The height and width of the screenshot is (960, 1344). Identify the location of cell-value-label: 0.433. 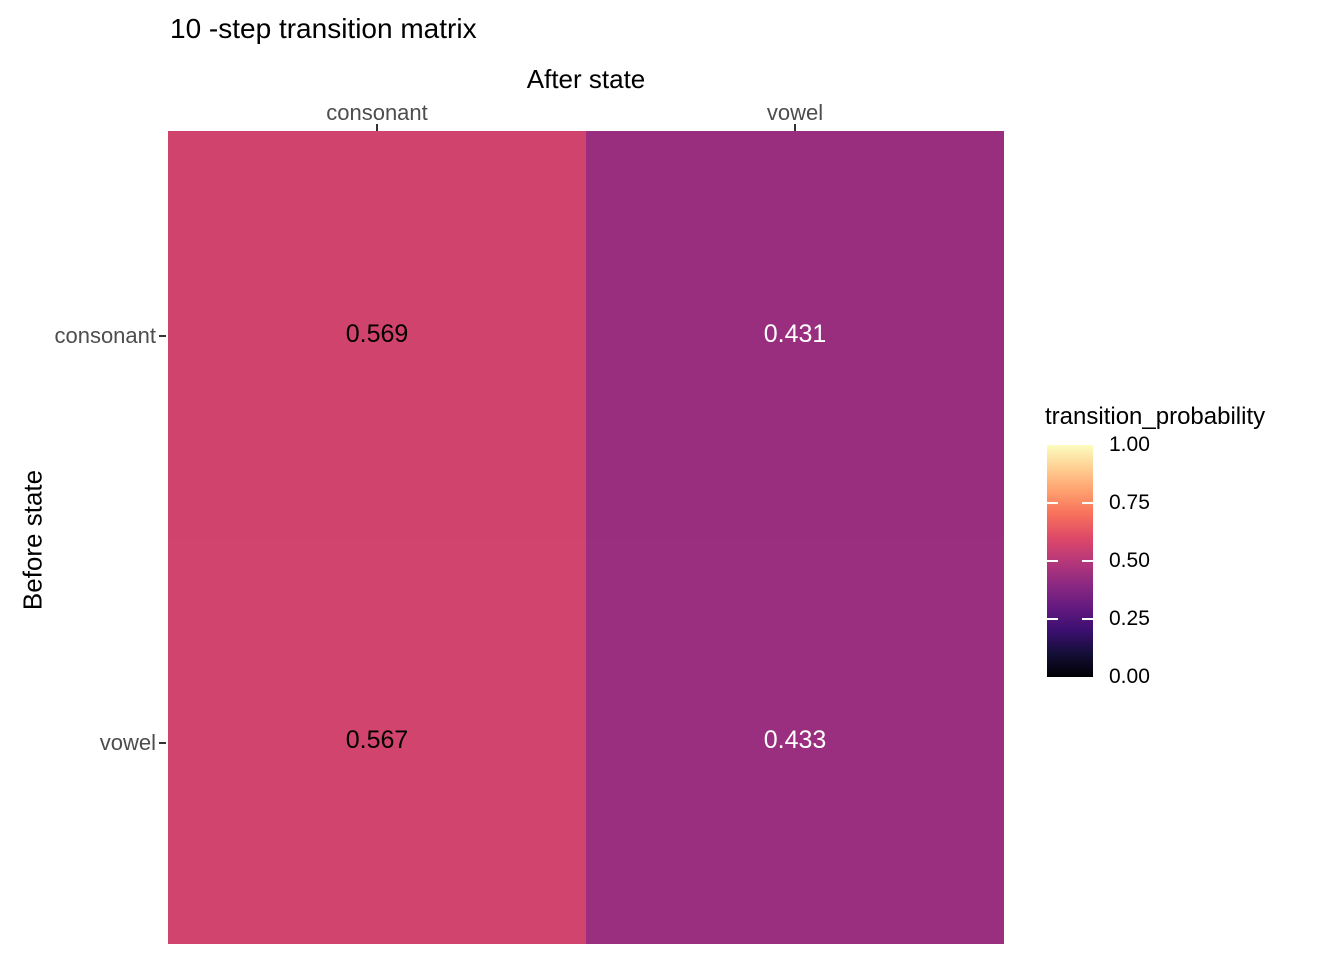
(795, 740).